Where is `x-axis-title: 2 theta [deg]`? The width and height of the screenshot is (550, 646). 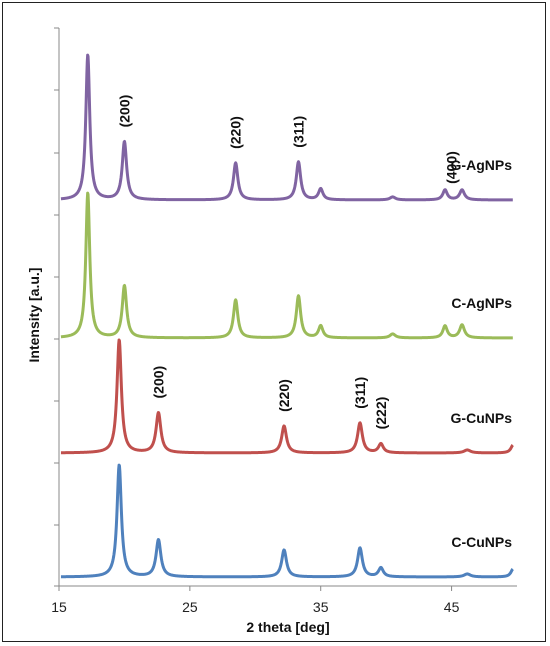
x-axis-title: 2 theta [deg] is located at coordinates (287, 627).